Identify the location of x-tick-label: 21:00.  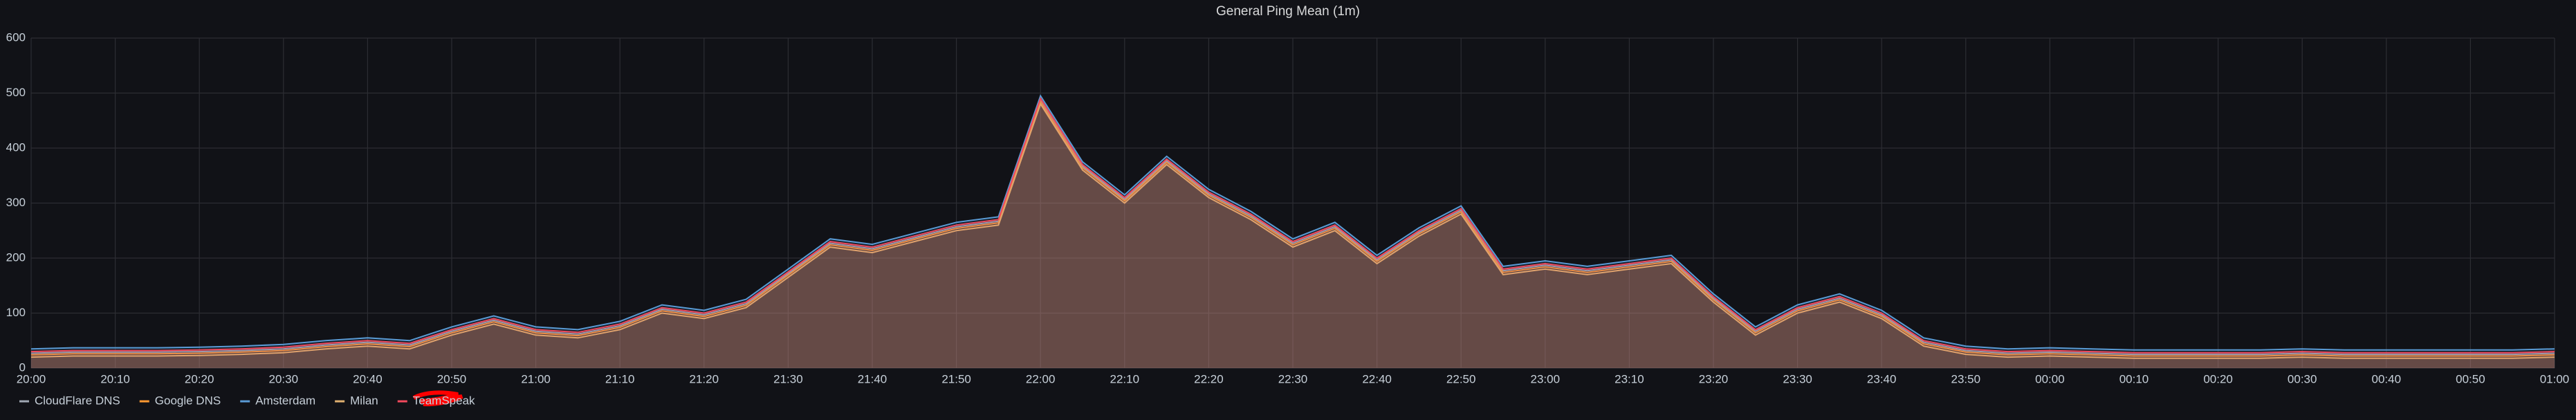
(536, 379).